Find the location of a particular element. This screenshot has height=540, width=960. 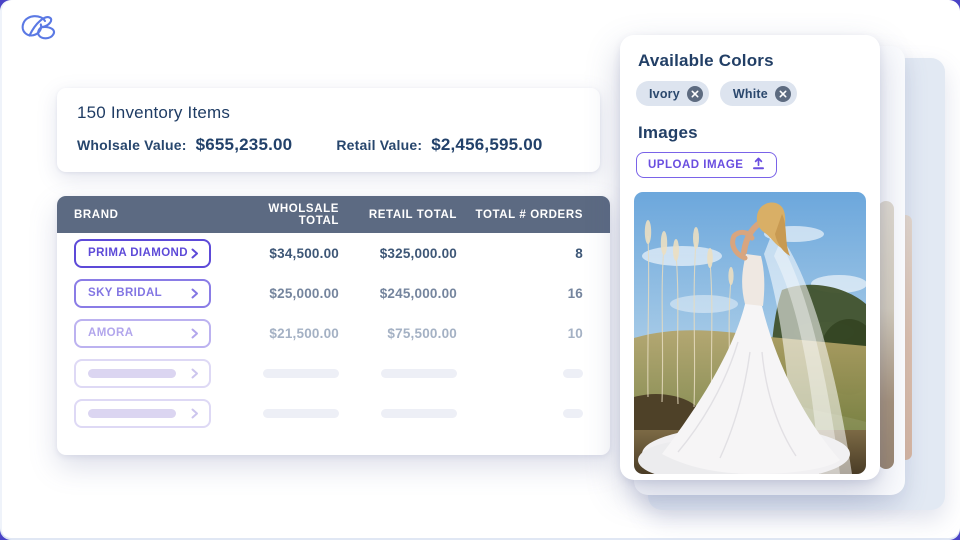

table-row: AMORA $21,500.00 $75,500.00 10 is located at coordinates (333, 333).